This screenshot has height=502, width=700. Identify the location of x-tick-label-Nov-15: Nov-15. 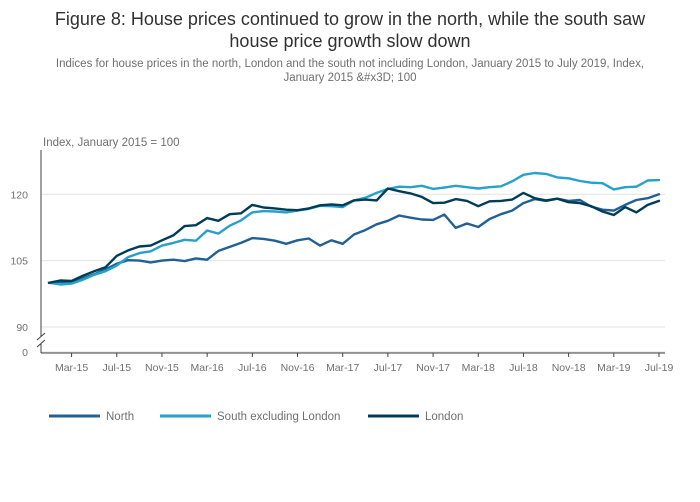
(162, 368).